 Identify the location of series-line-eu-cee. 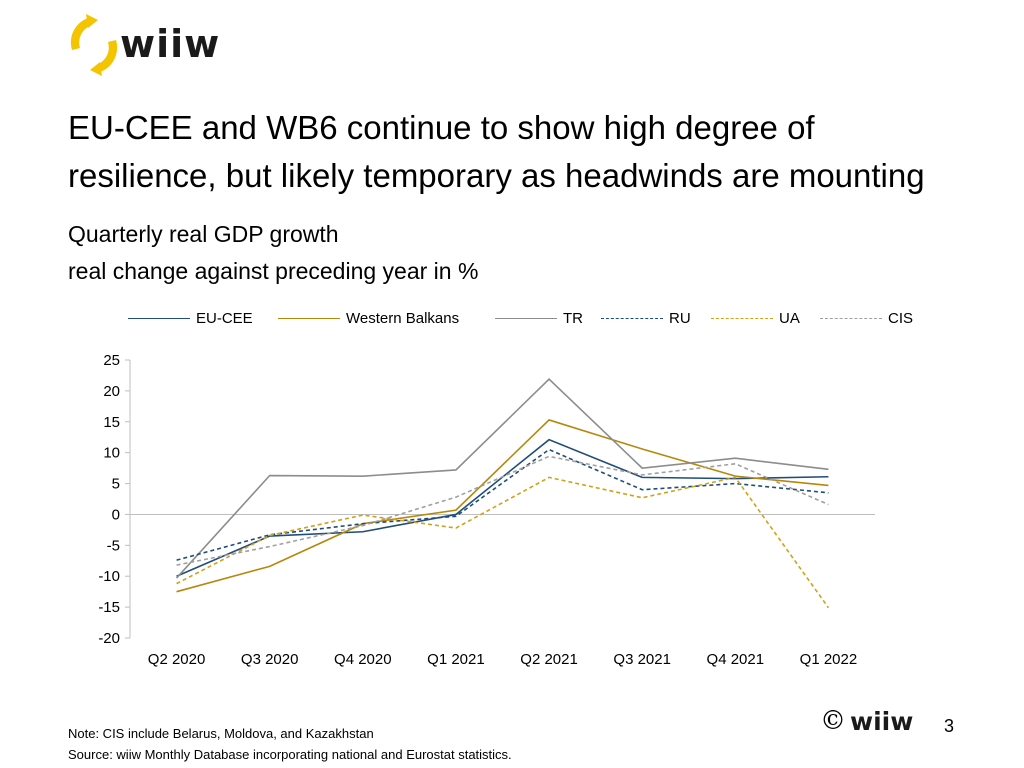
(502, 507).